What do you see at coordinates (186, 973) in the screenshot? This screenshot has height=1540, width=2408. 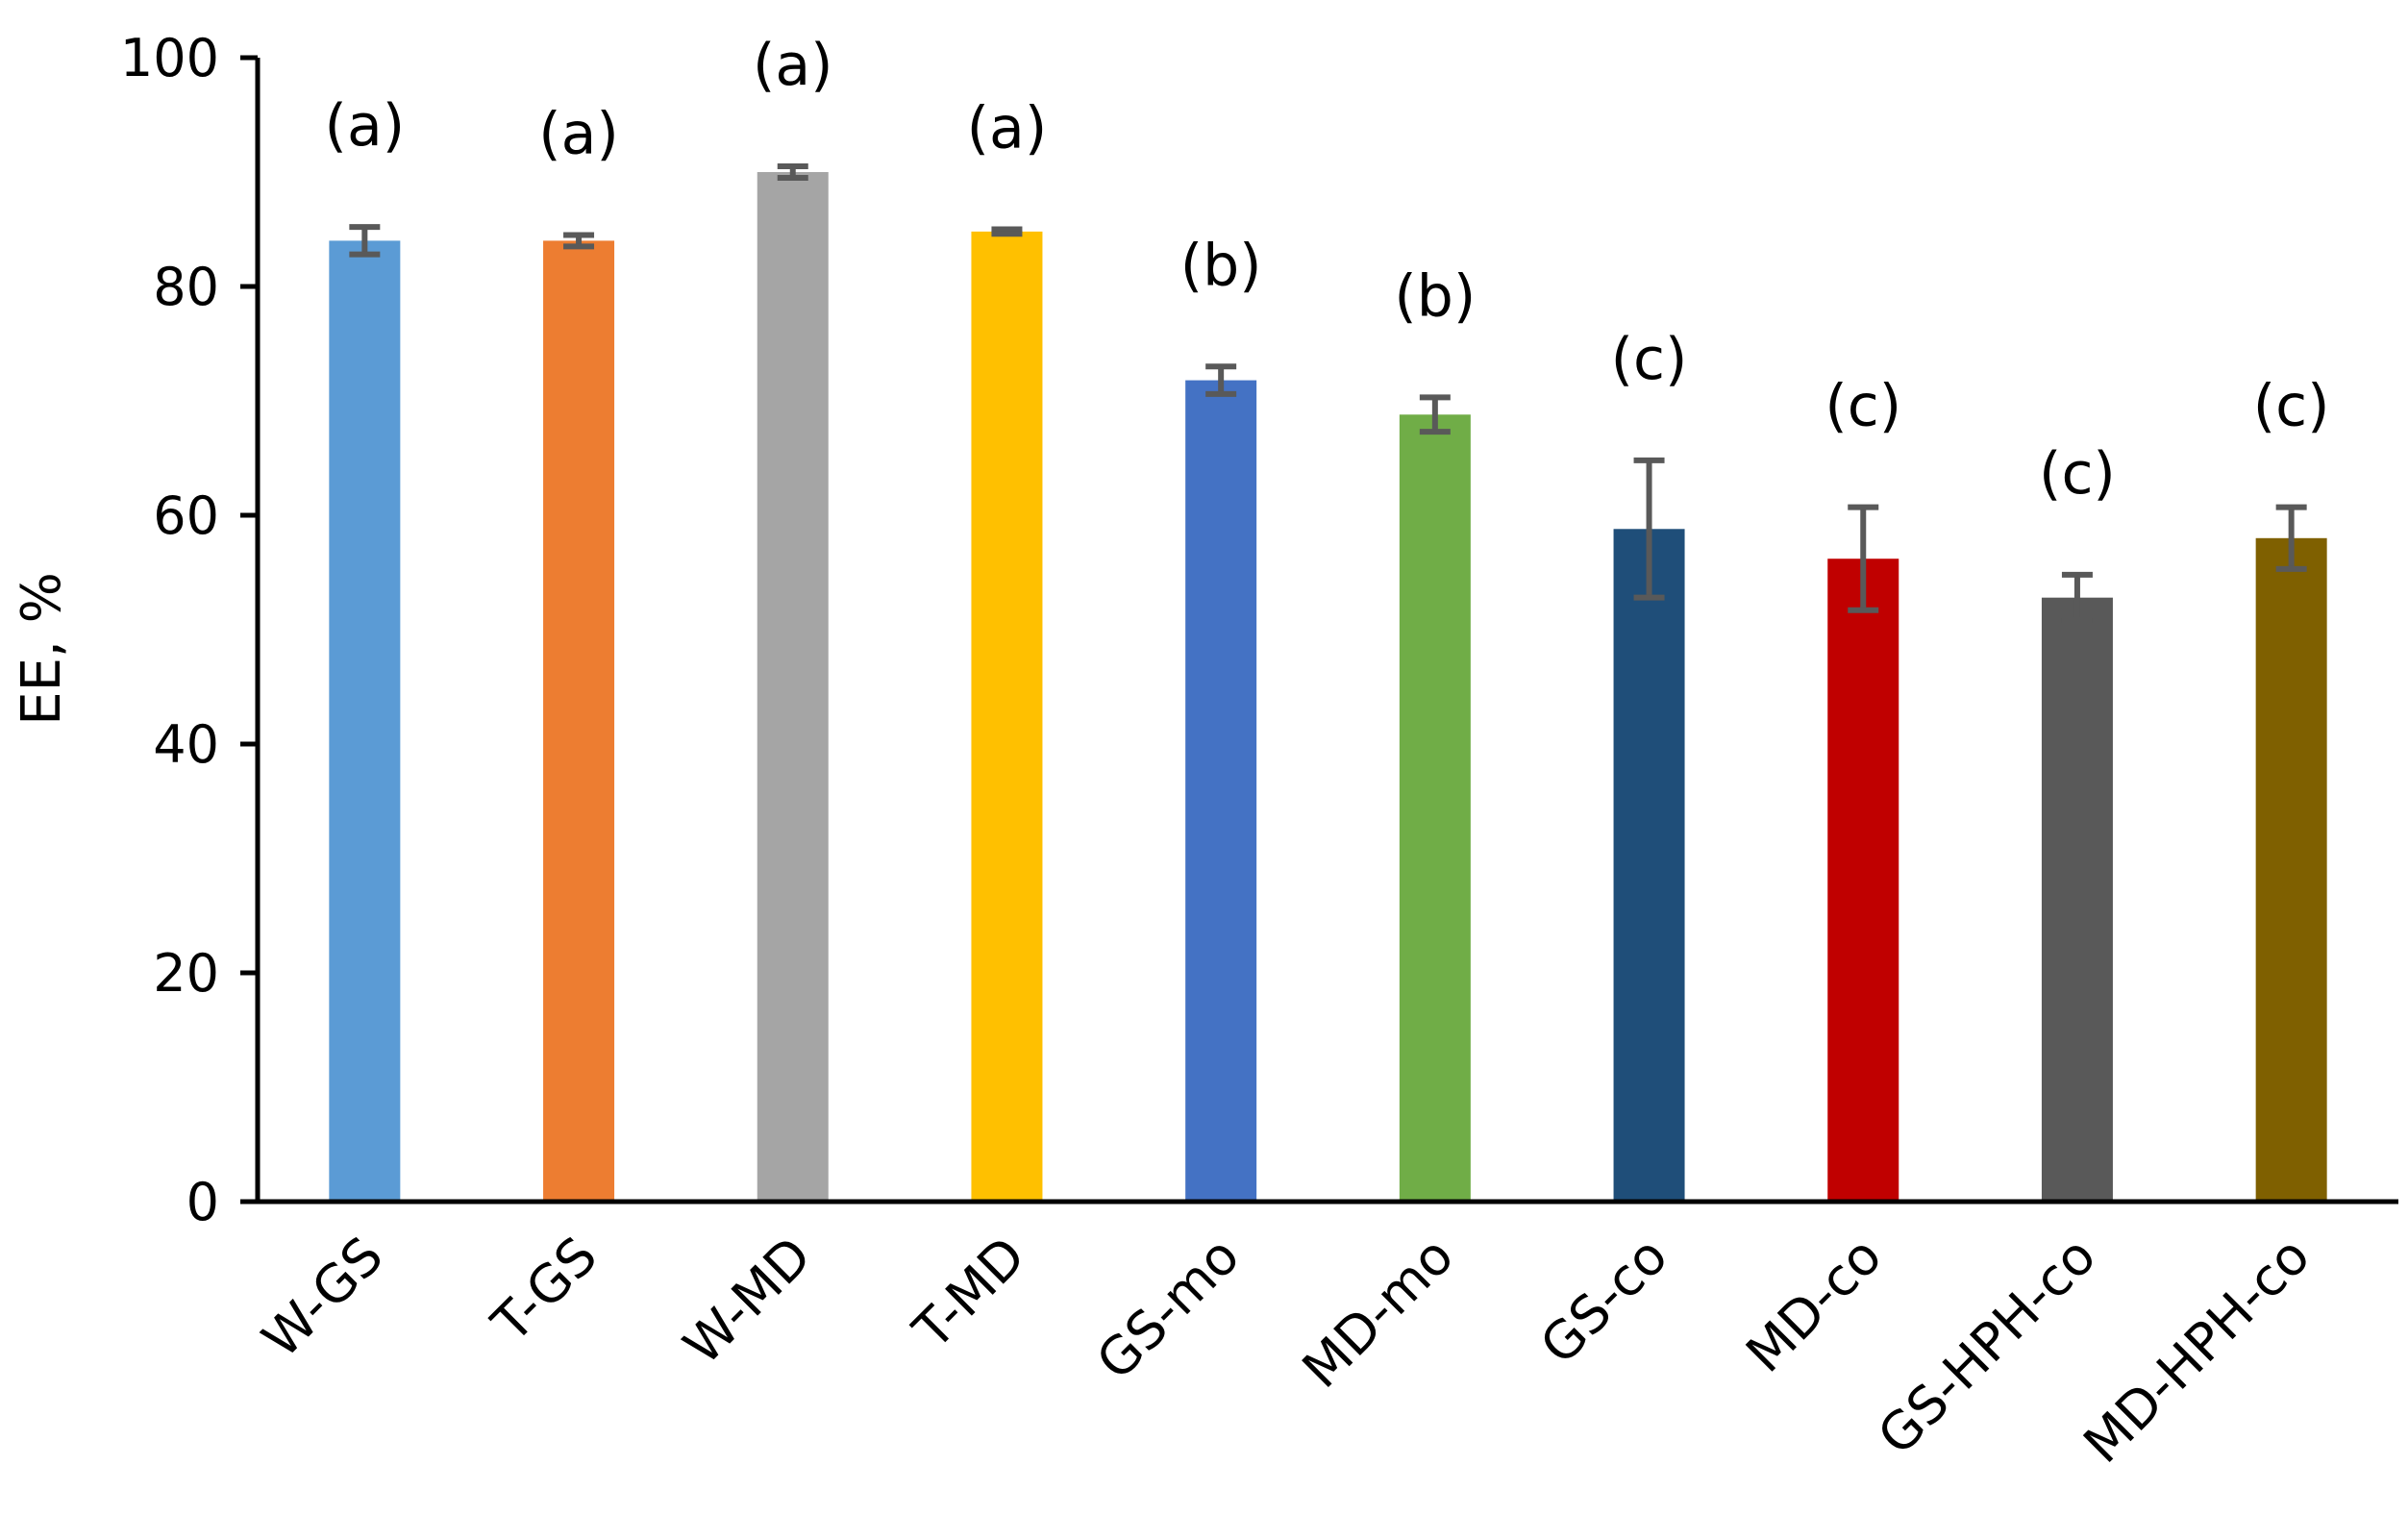 I see `y-tick-label: 20` at bounding box center [186, 973].